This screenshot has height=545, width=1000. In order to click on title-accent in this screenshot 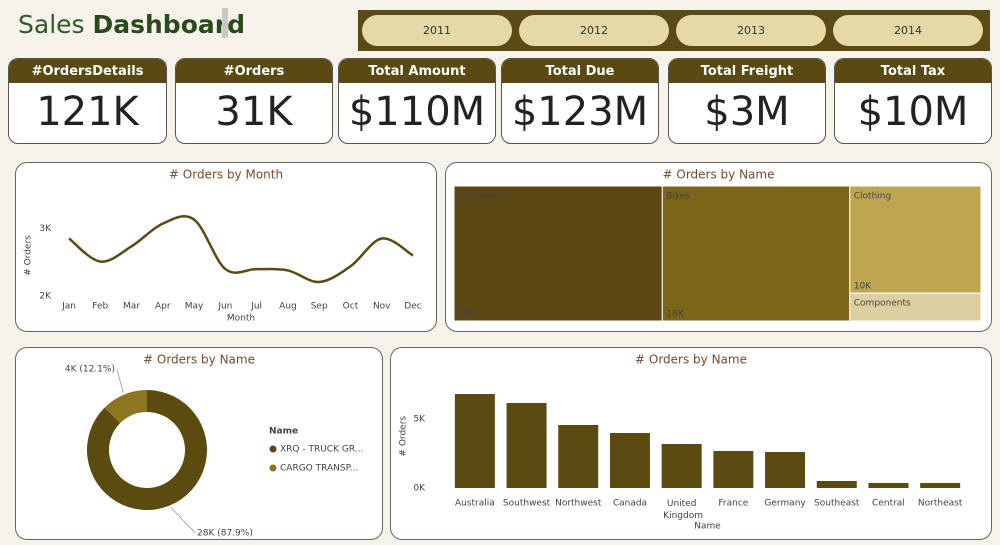, I will do `click(225, 23)`.